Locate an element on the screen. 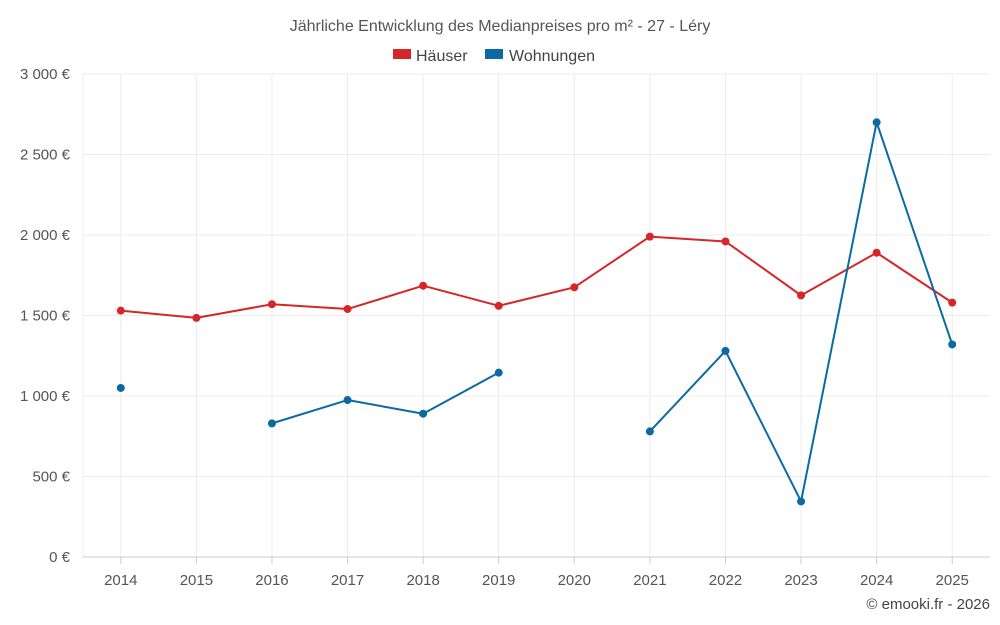 The width and height of the screenshot is (1000, 625). credit-text: © emooki.fr - 2026 is located at coordinates (928, 604).